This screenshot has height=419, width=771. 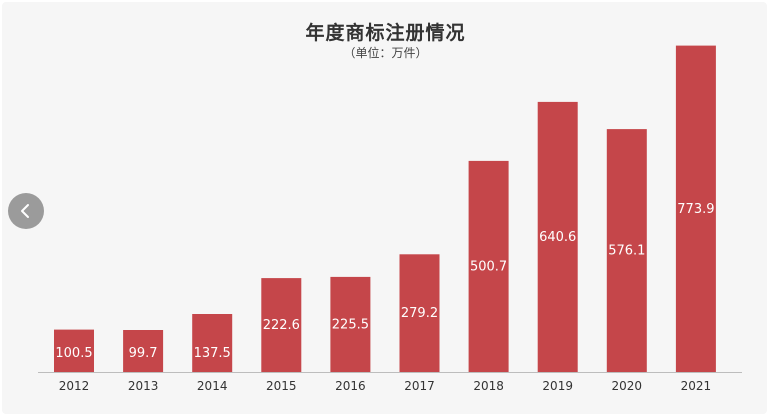 I want to click on bar-value-label-2014: 137.5, so click(x=212, y=353).